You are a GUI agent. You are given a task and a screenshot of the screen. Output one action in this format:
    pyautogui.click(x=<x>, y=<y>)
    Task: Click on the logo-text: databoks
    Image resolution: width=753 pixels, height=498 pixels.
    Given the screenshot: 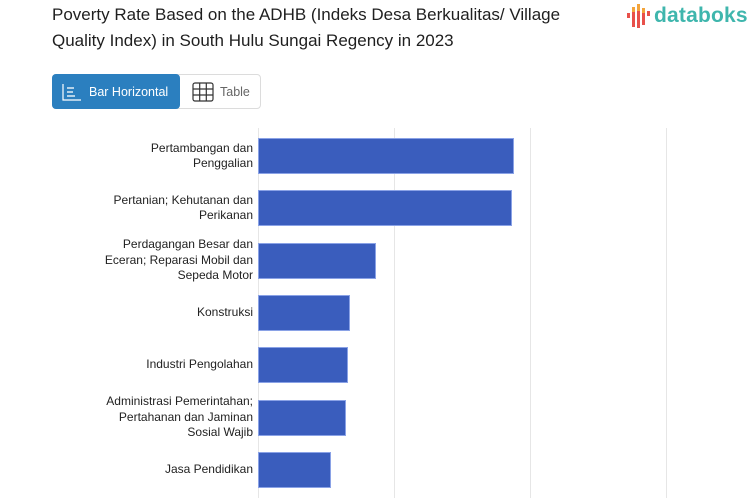 What is the action you would take?
    pyautogui.click(x=701, y=15)
    